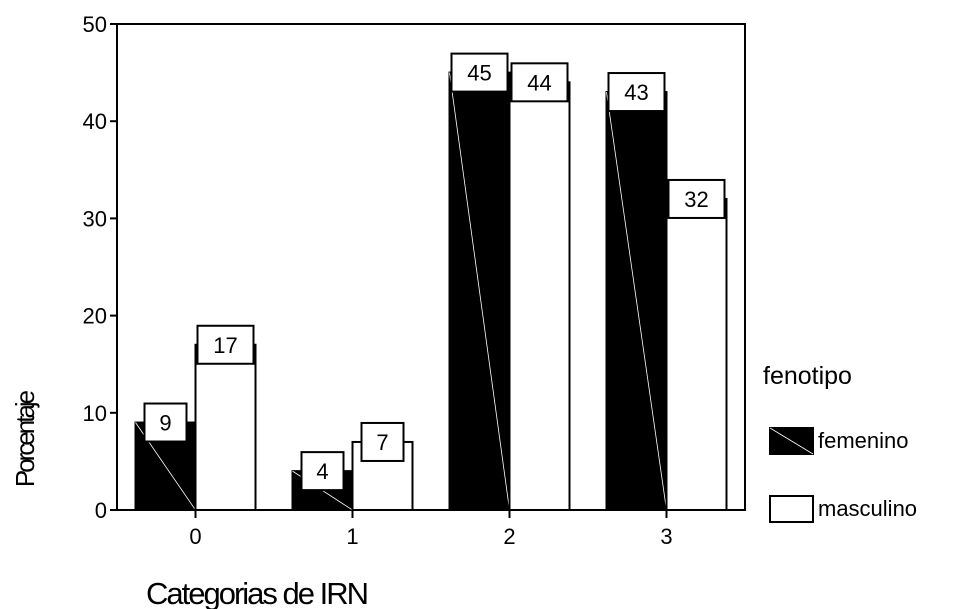  I want to click on y-axis: 0 10 20 30 40 50, so click(100, 267).